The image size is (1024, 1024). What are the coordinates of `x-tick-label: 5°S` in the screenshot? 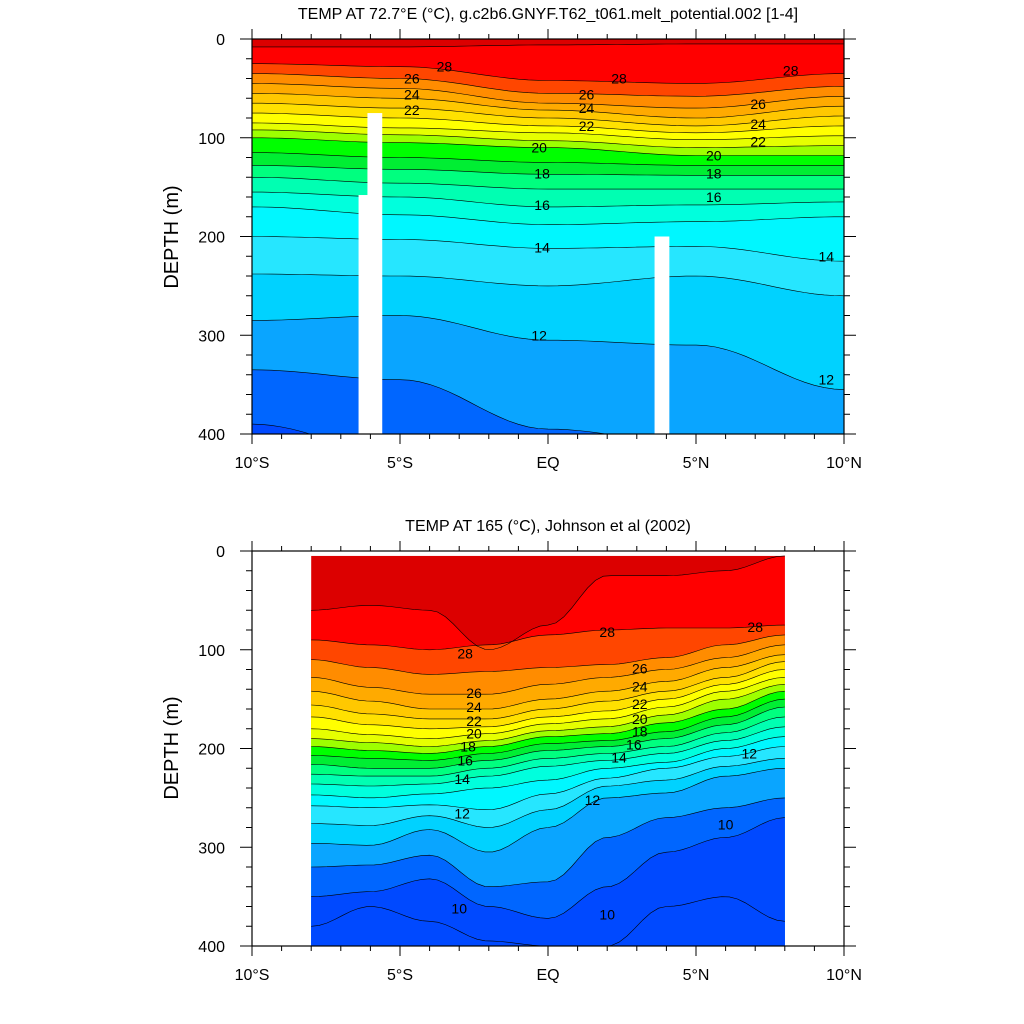 It's located at (400, 975).